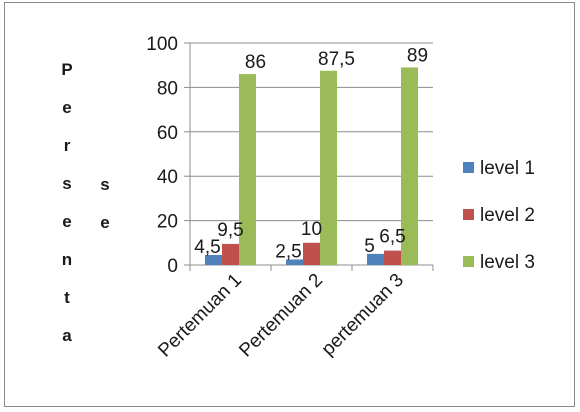 The width and height of the screenshot is (580, 412). I want to click on y-tick-label: 40, so click(167, 177).